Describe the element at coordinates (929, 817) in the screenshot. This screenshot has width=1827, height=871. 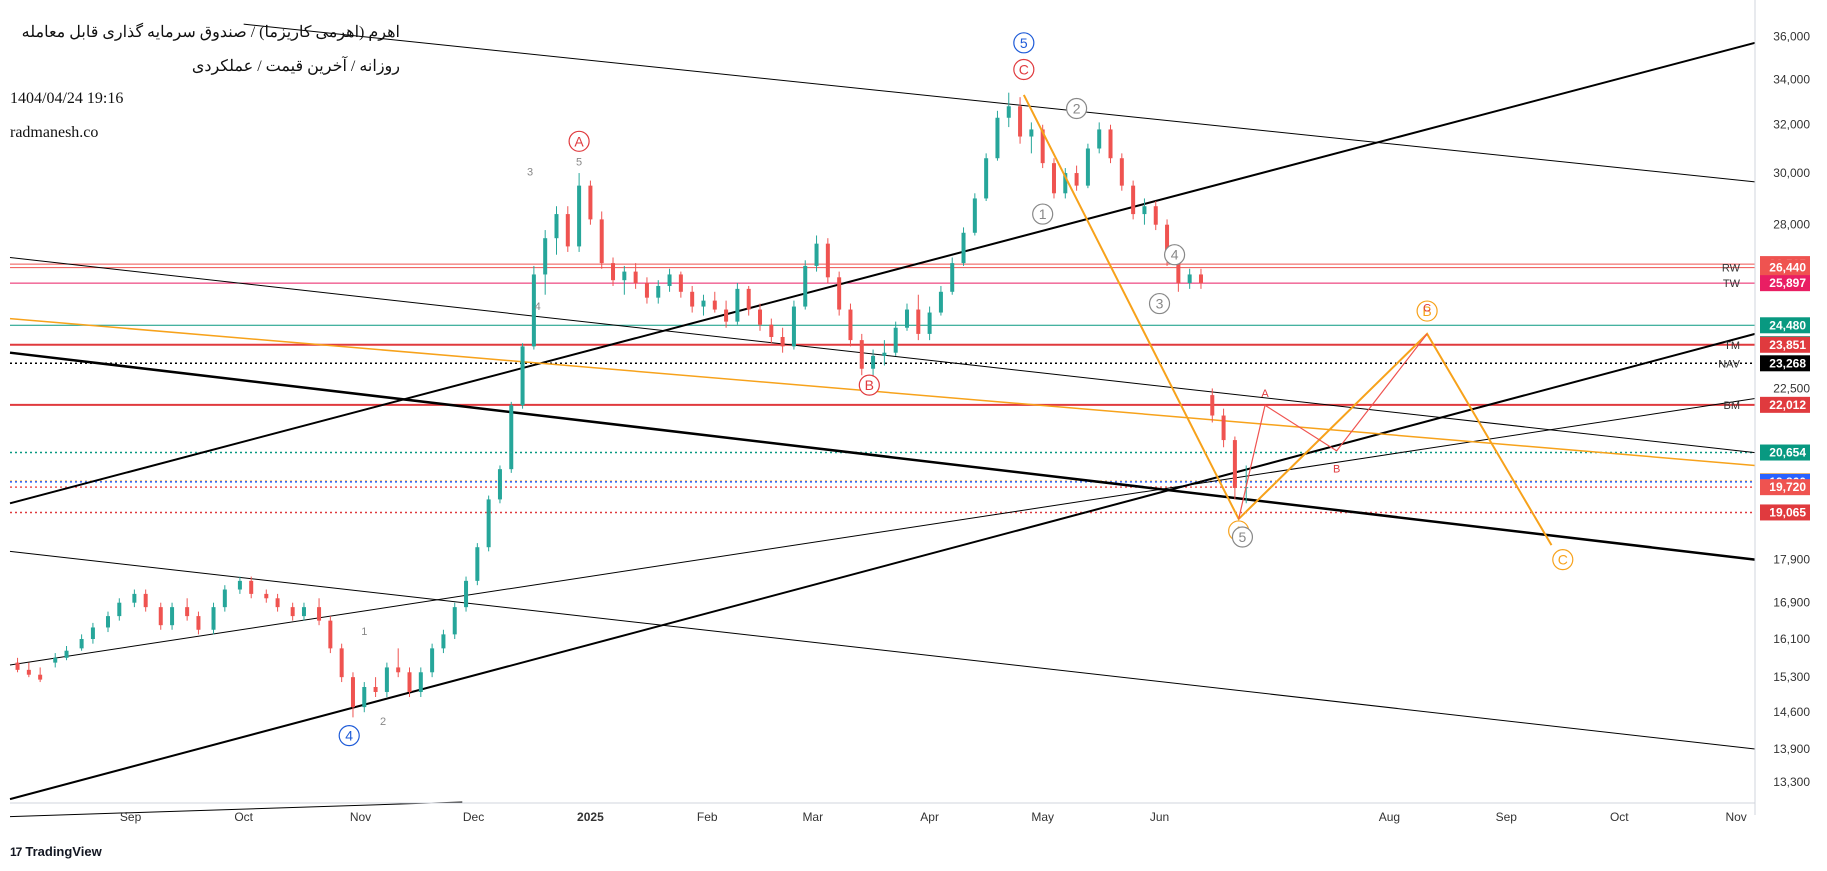
I see `time-tick: Apr` at that location.